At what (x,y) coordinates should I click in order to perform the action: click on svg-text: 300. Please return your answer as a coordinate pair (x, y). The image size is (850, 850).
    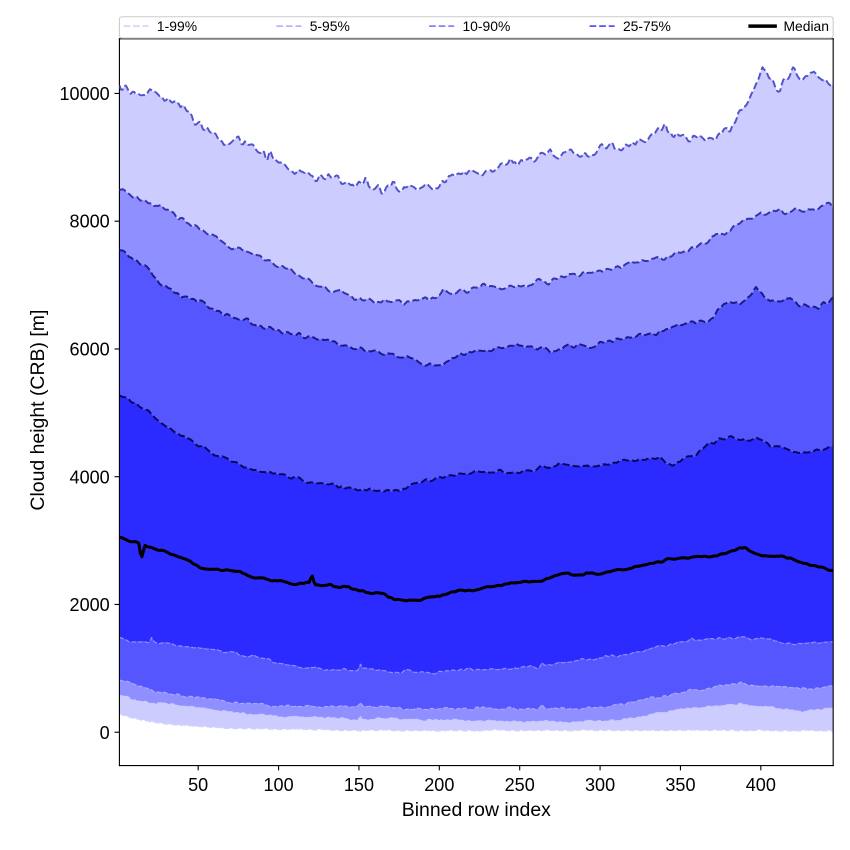
    Looking at the image, I should click on (600, 785).